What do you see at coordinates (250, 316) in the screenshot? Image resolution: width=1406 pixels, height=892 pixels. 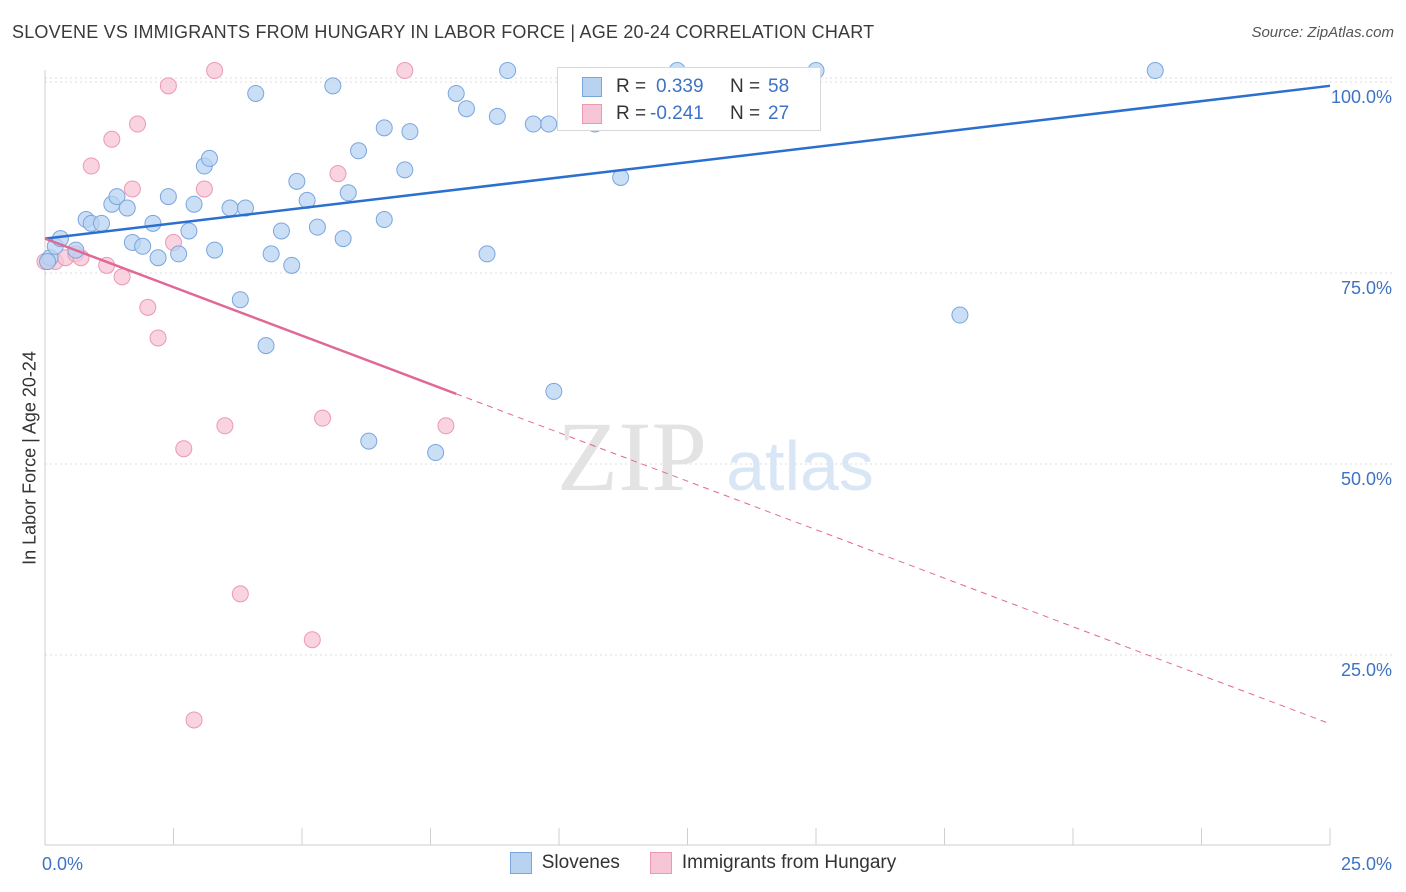 I see `trend-line-hungary-solid` at bounding box center [250, 316].